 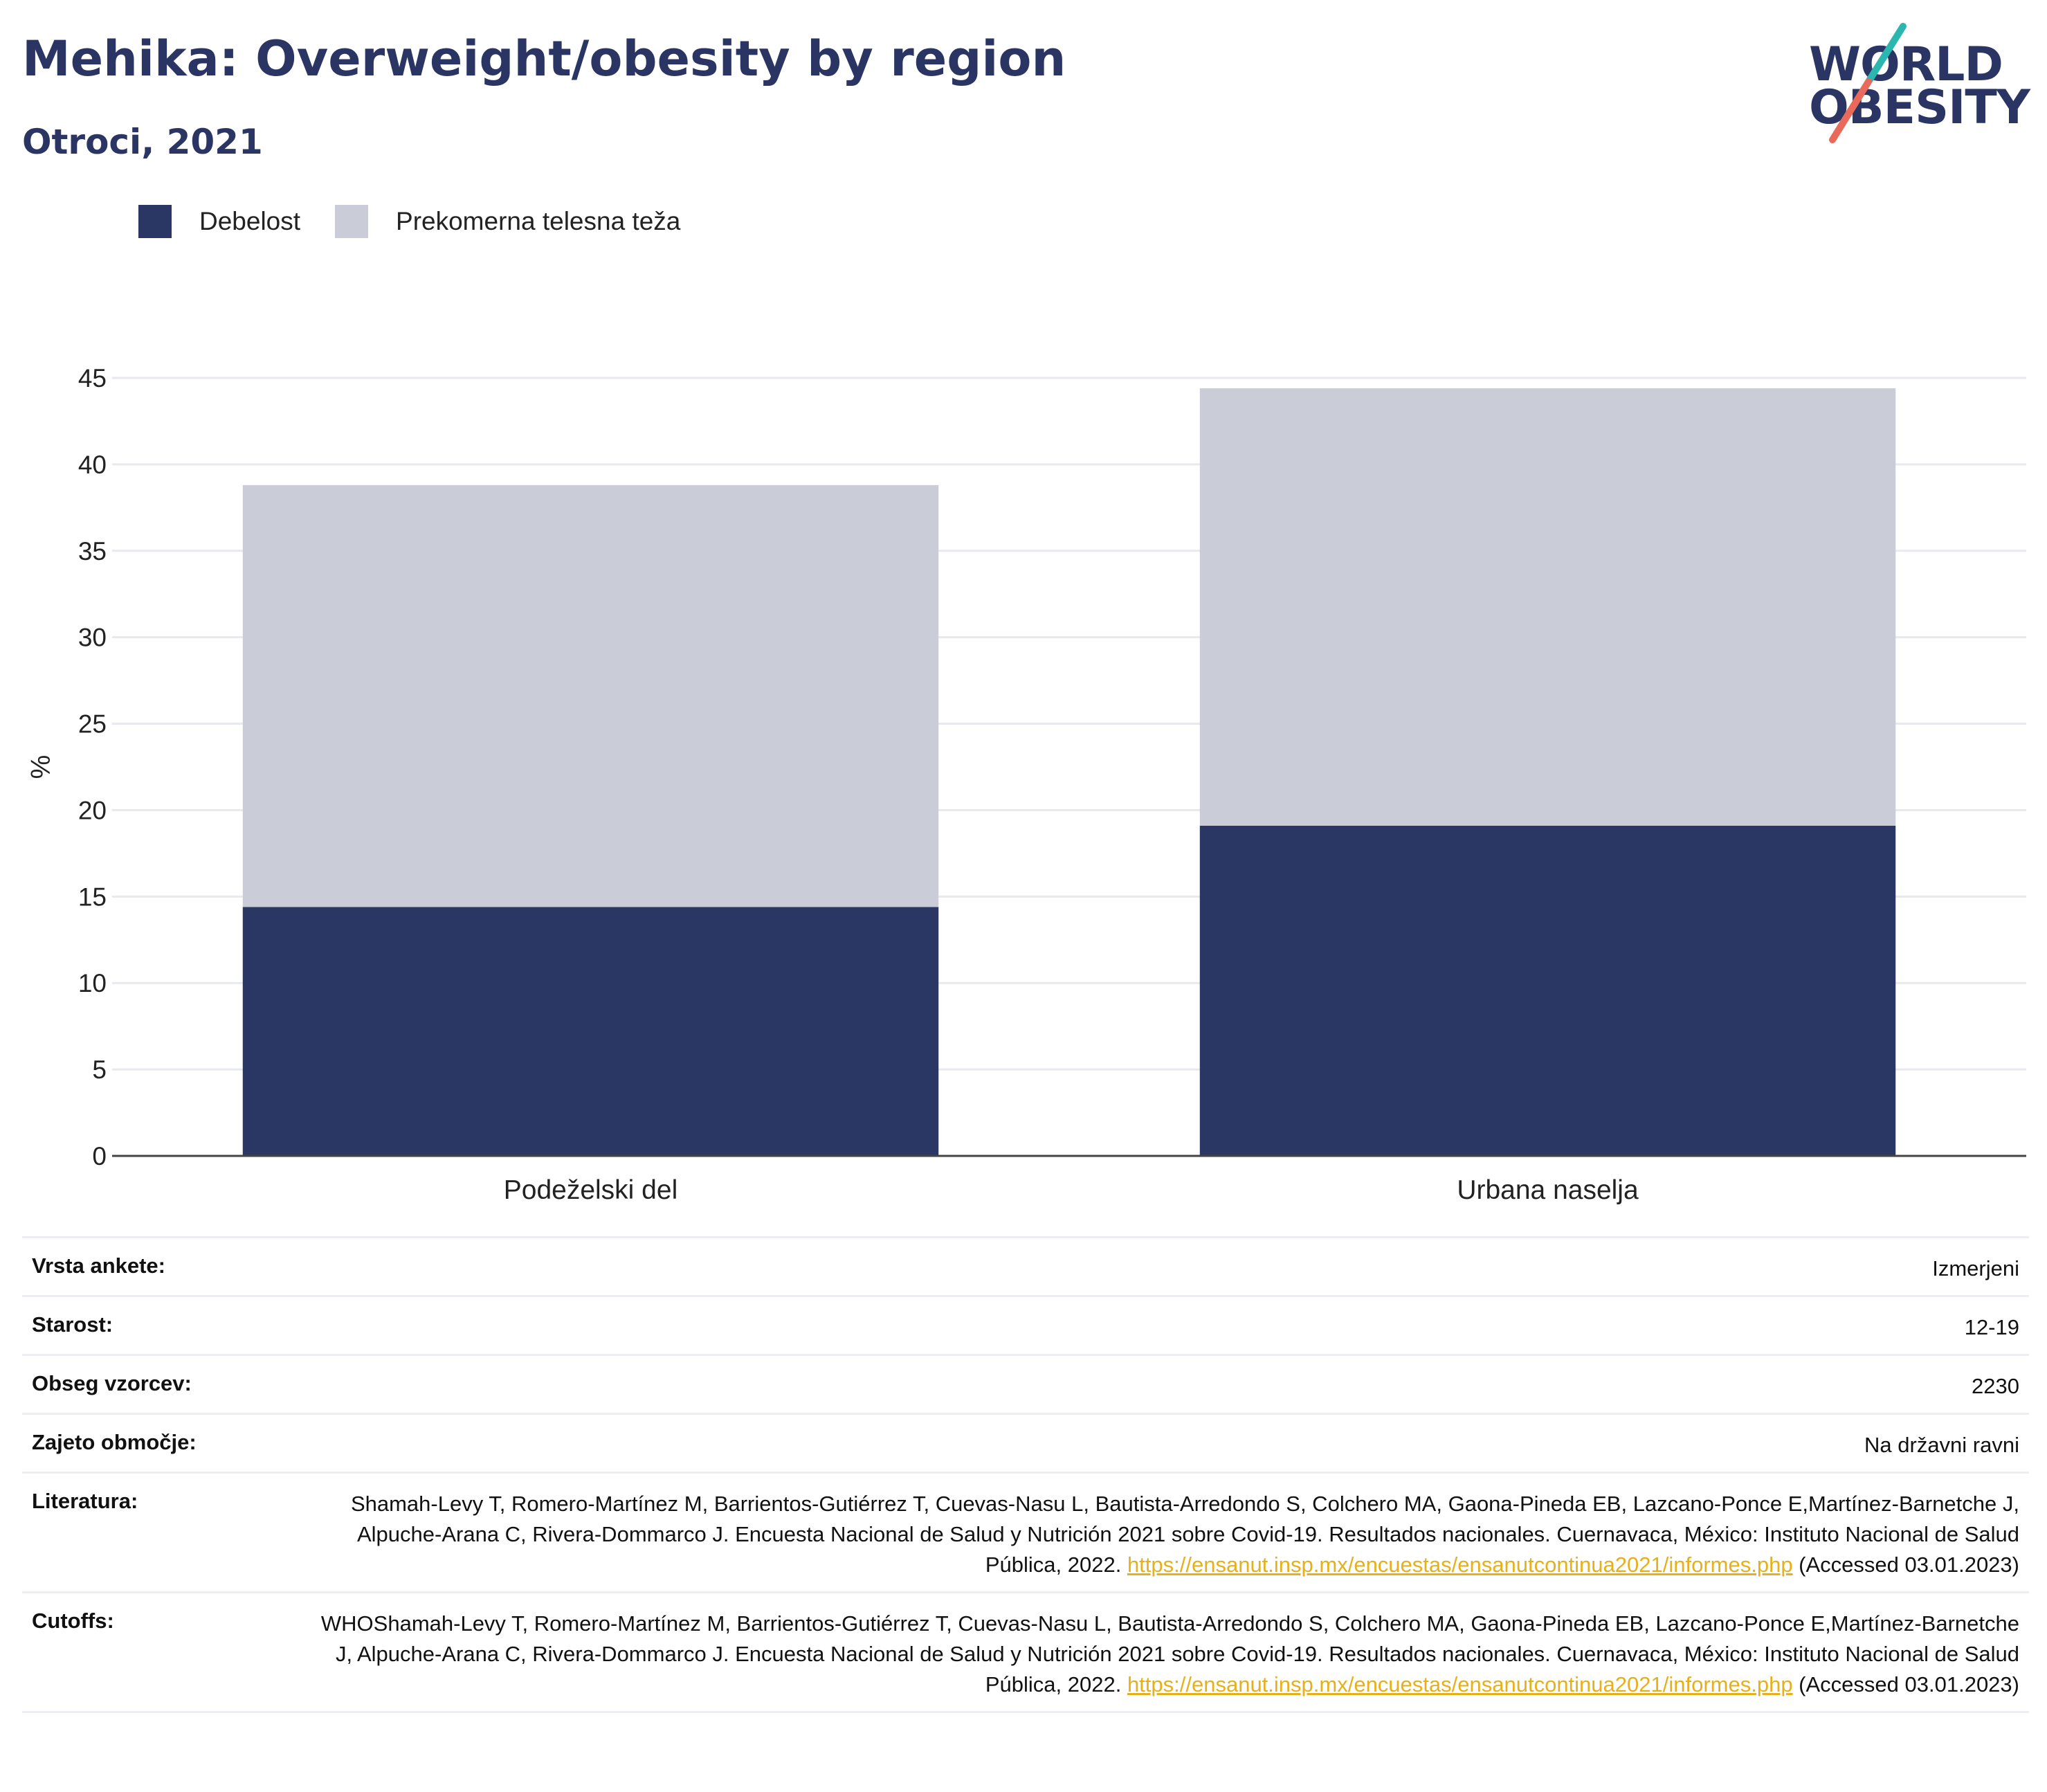 What do you see at coordinates (92, 465) in the screenshot?
I see `y-tick-label: 40` at bounding box center [92, 465].